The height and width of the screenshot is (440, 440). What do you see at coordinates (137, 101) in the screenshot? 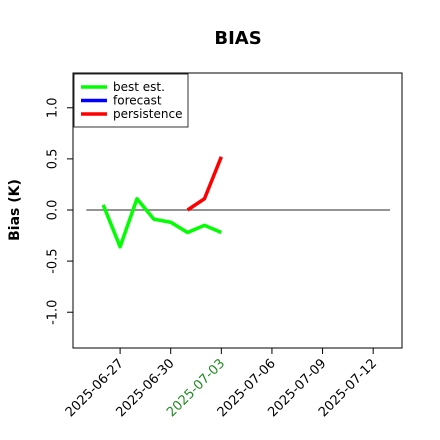
I see `legend-label: forecast` at bounding box center [137, 101].